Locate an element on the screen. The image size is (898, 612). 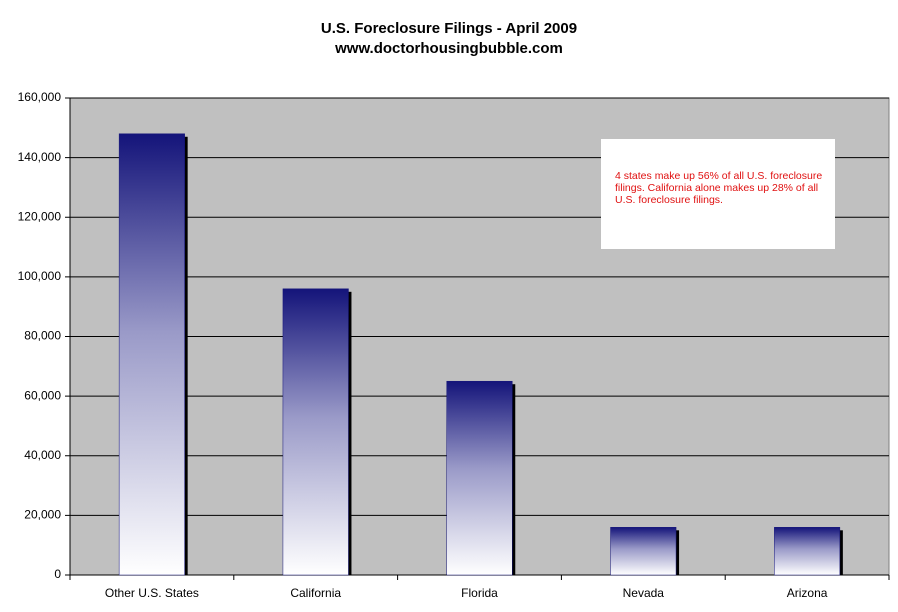
x-tick-label: Arizona is located at coordinates (807, 593).